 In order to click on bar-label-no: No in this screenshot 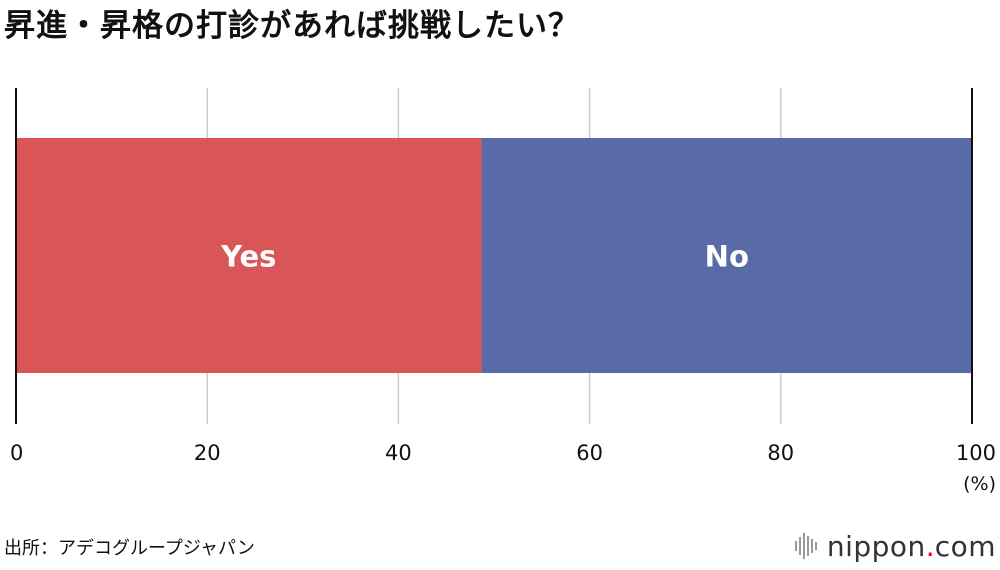, I will do `click(727, 257)`.